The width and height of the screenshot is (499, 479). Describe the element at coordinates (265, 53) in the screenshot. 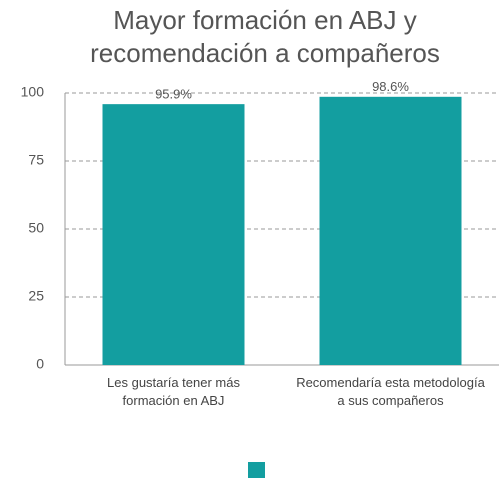

I see `chart-title: recomendación a compañeros` at that location.